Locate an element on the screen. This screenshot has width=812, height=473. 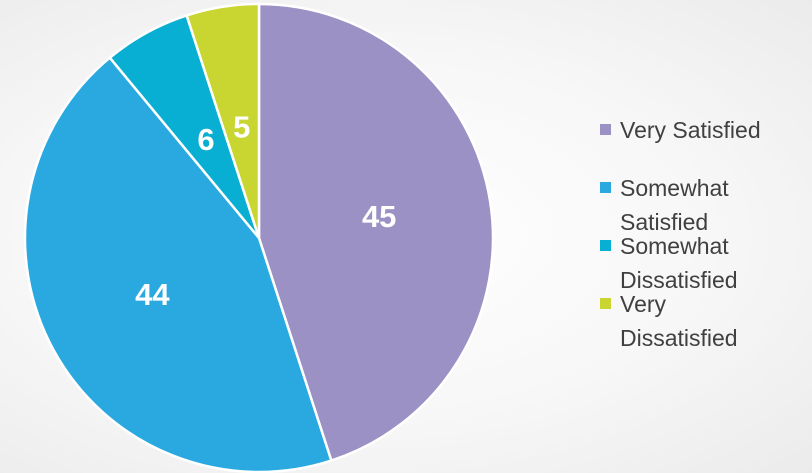
legend-label: Very Dissatisfied is located at coordinates (679, 321).